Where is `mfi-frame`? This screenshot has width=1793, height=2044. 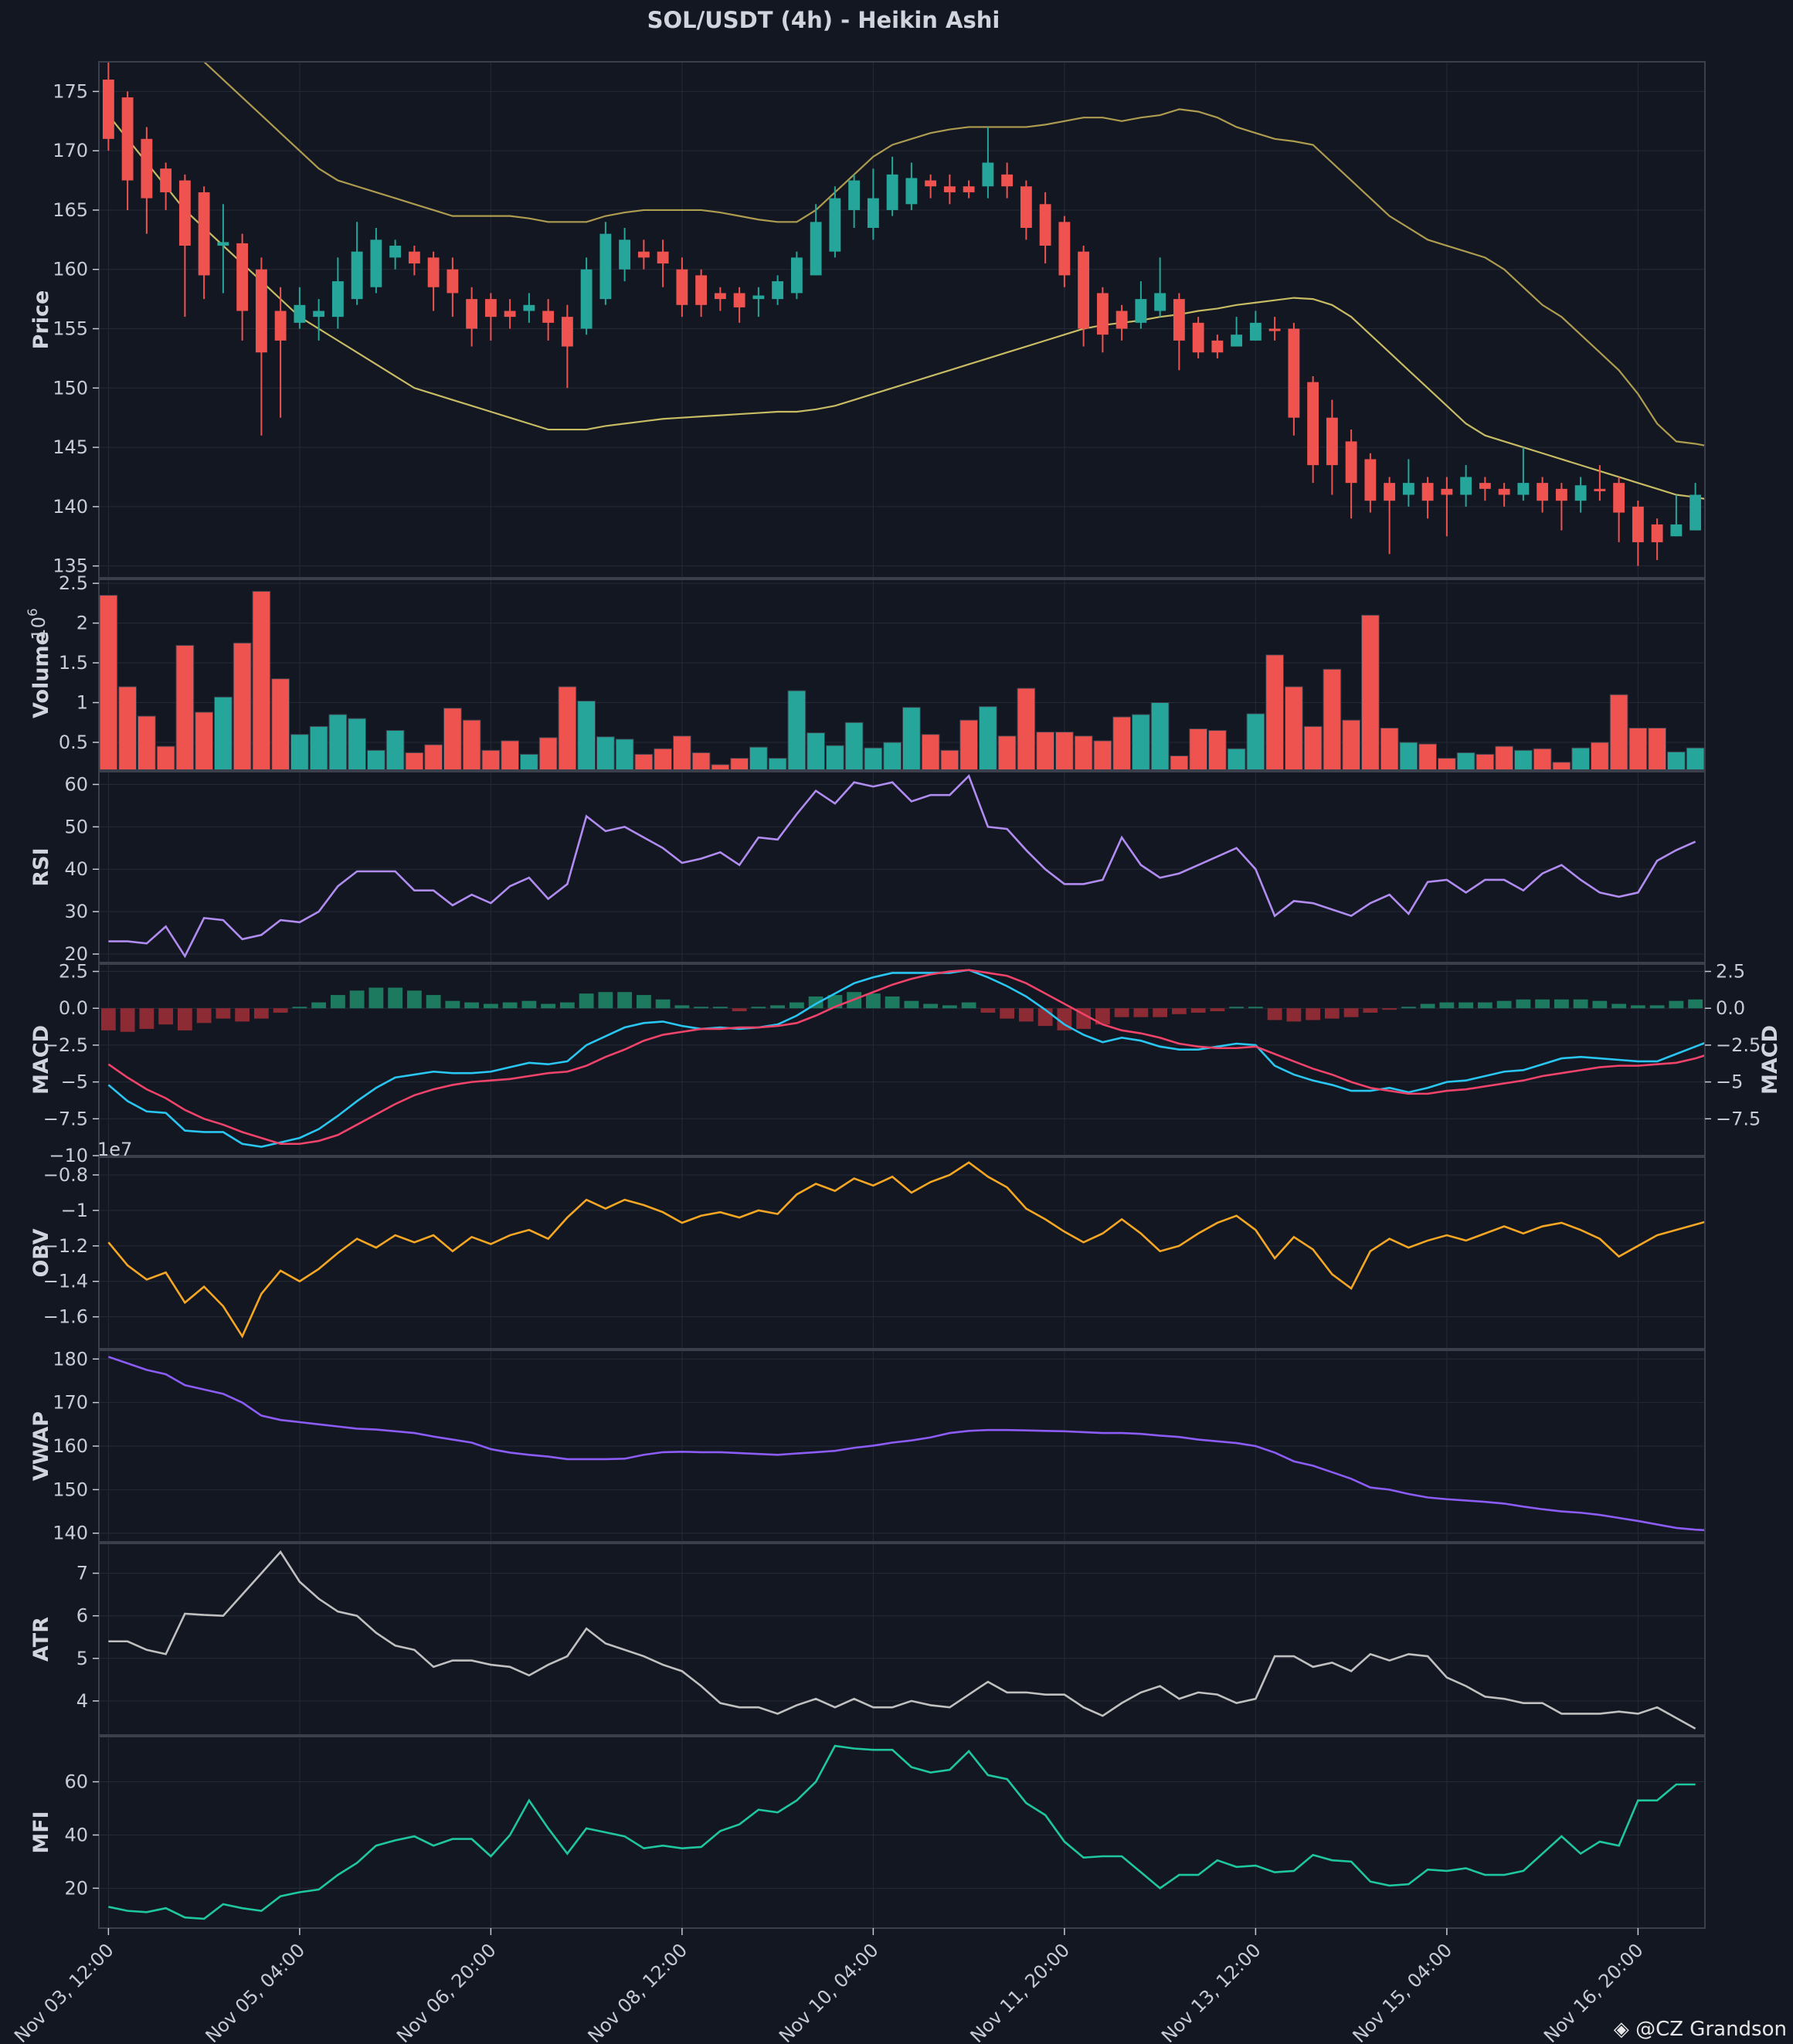 mfi-frame is located at coordinates (902, 1832).